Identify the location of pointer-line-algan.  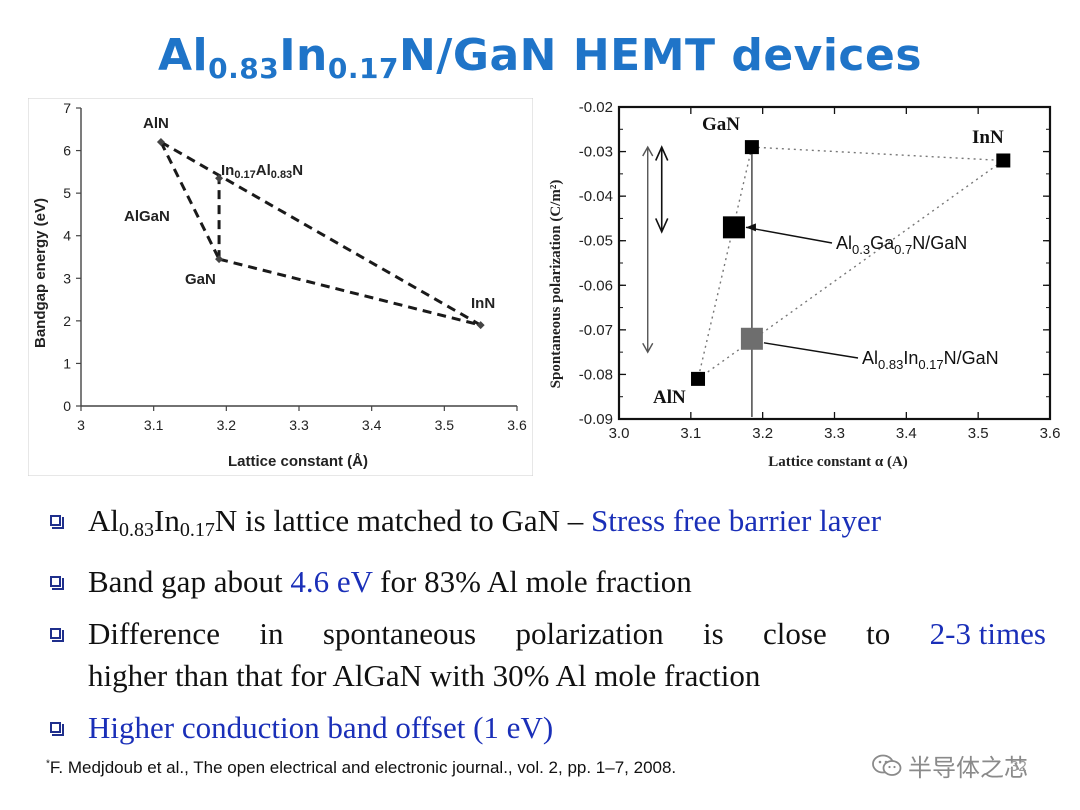
(789, 235).